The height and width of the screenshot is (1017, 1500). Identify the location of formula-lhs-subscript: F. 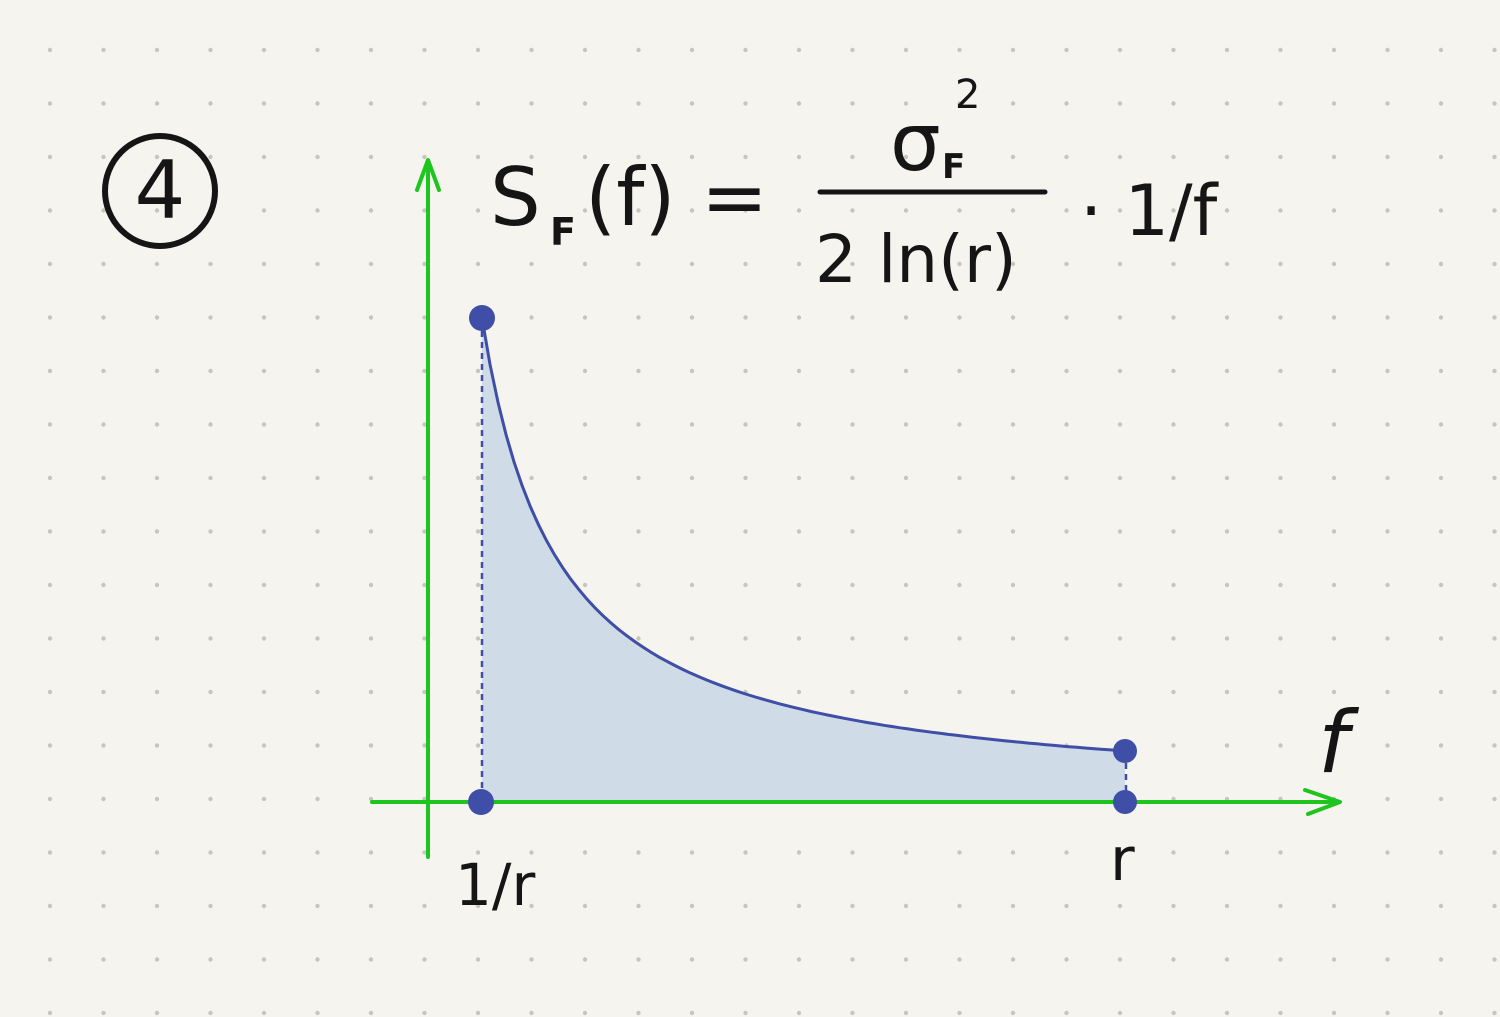
(563, 232).